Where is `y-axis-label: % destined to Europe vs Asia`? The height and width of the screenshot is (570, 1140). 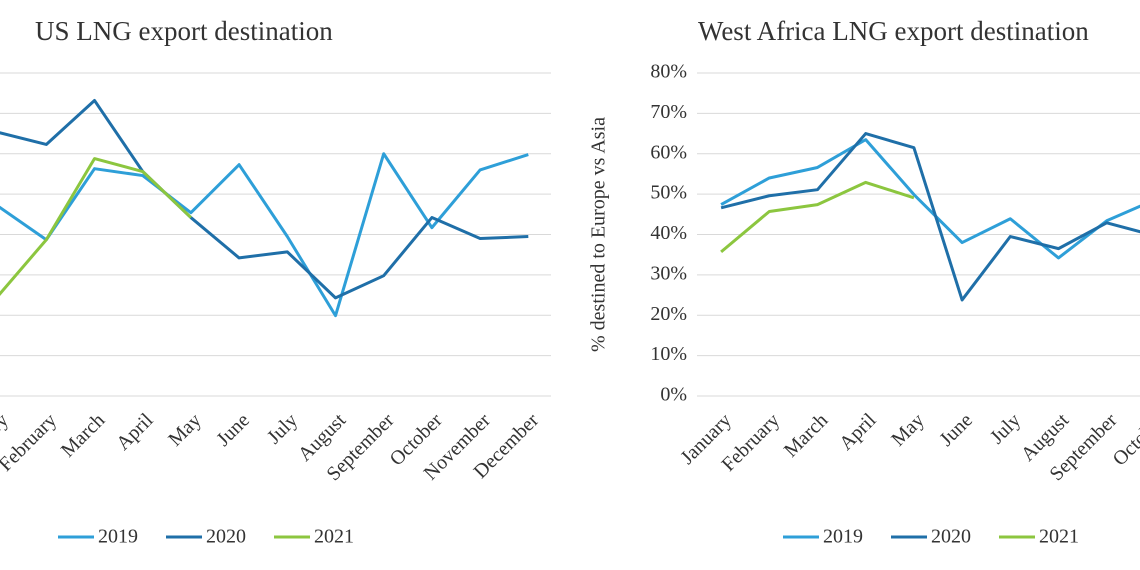 y-axis-label: % destined to Europe vs Asia is located at coordinates (599, 234).